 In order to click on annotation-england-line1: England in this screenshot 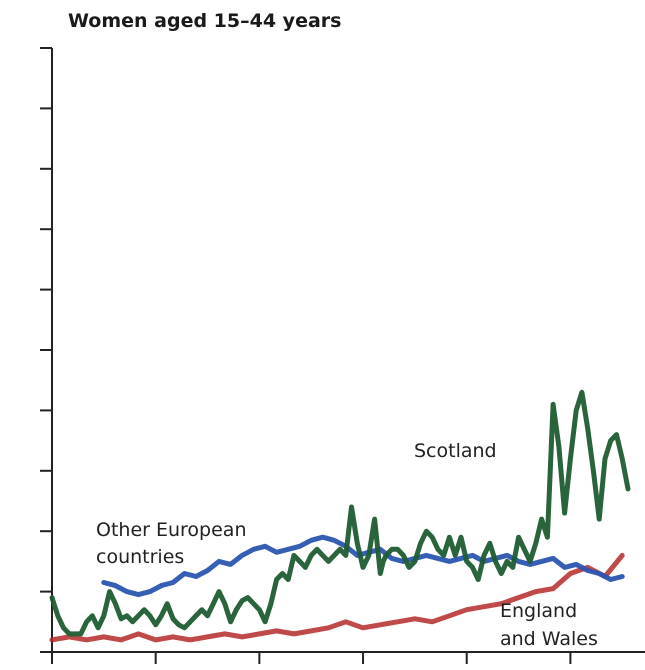, I will do `click(538, 611)`.